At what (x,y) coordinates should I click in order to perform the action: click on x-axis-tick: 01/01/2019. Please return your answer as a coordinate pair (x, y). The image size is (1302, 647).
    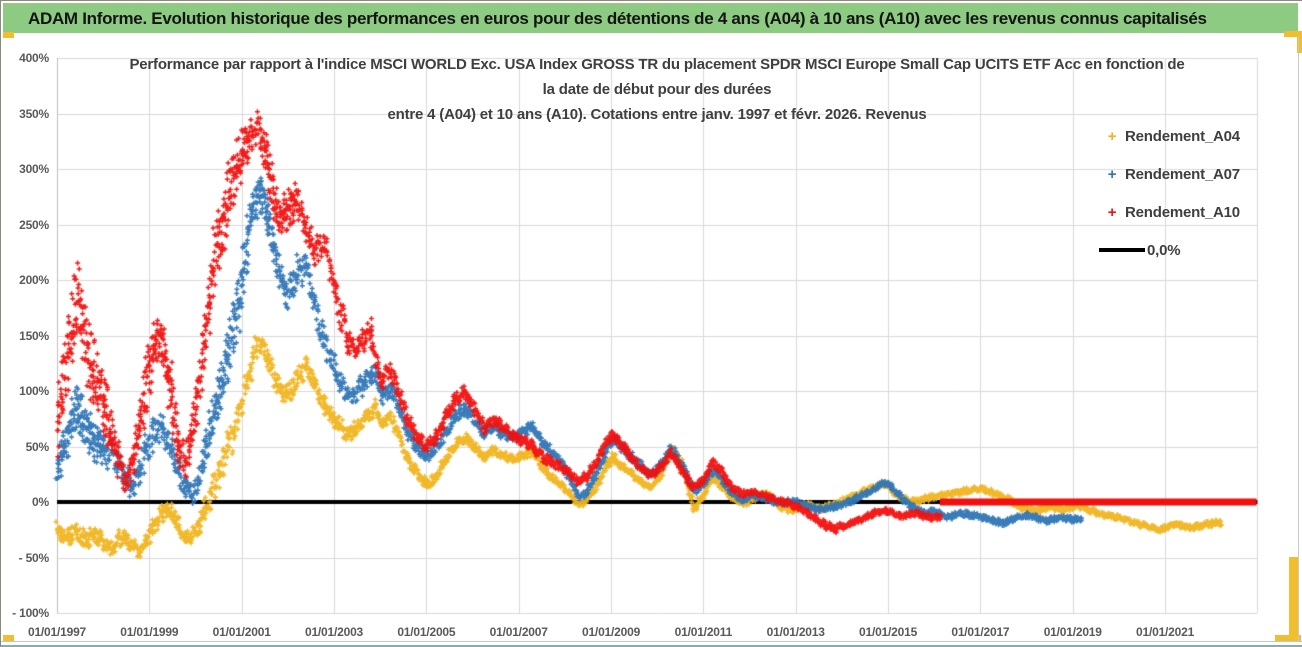
    Looking at the image, I should click on (1072, 632).